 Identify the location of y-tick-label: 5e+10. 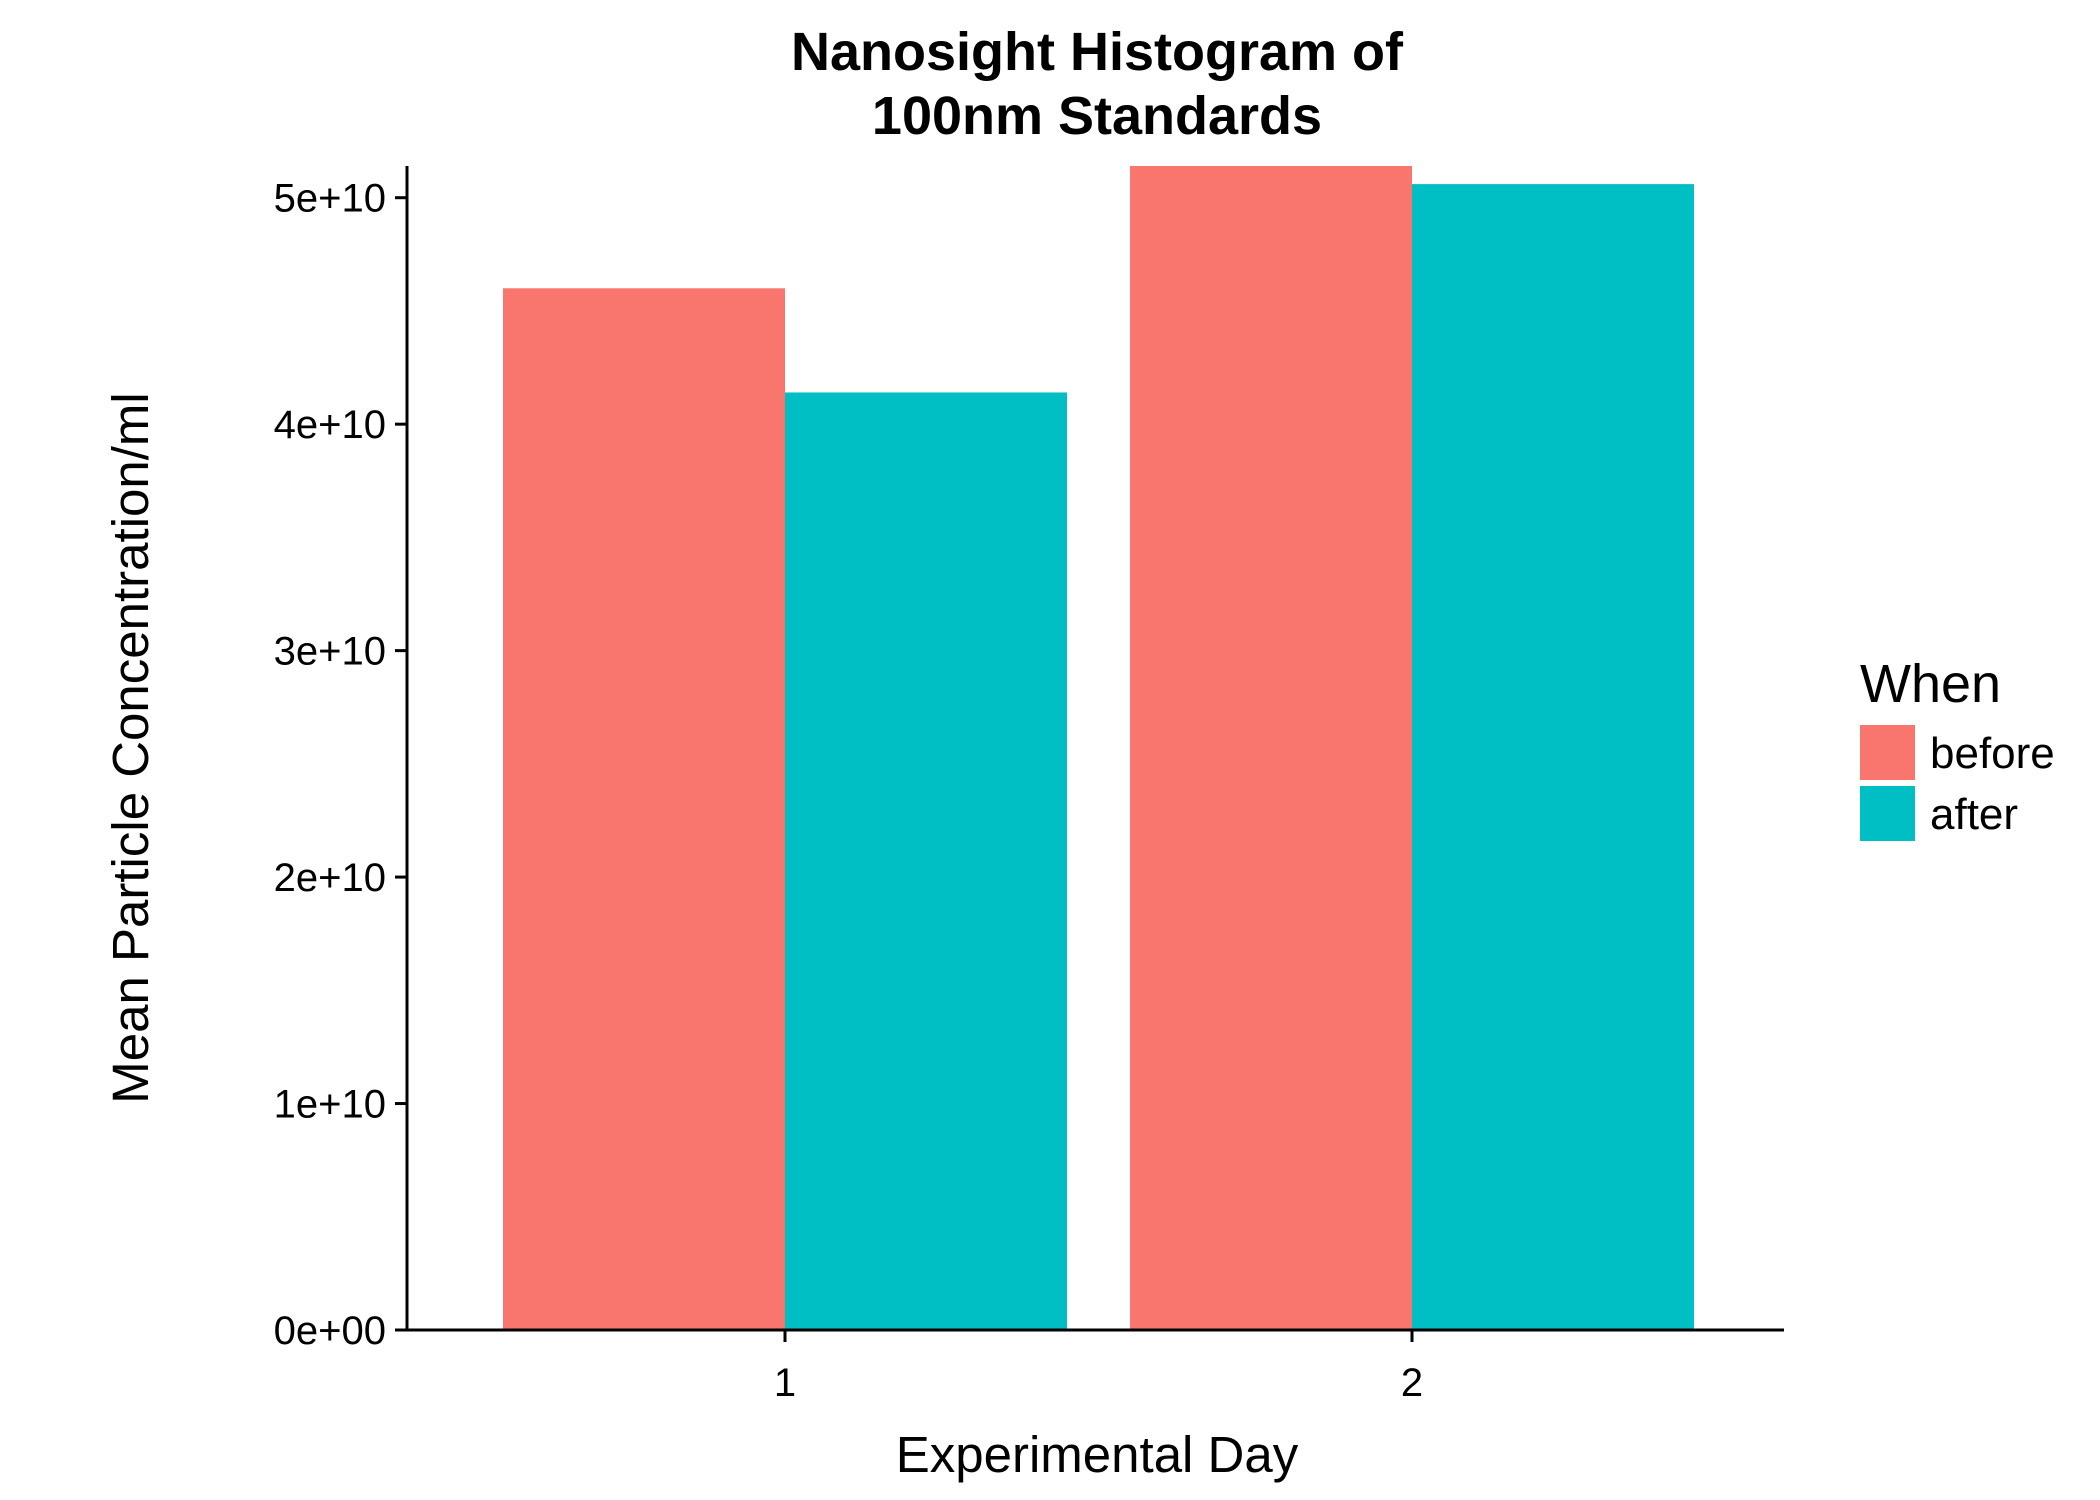
(330, 199).